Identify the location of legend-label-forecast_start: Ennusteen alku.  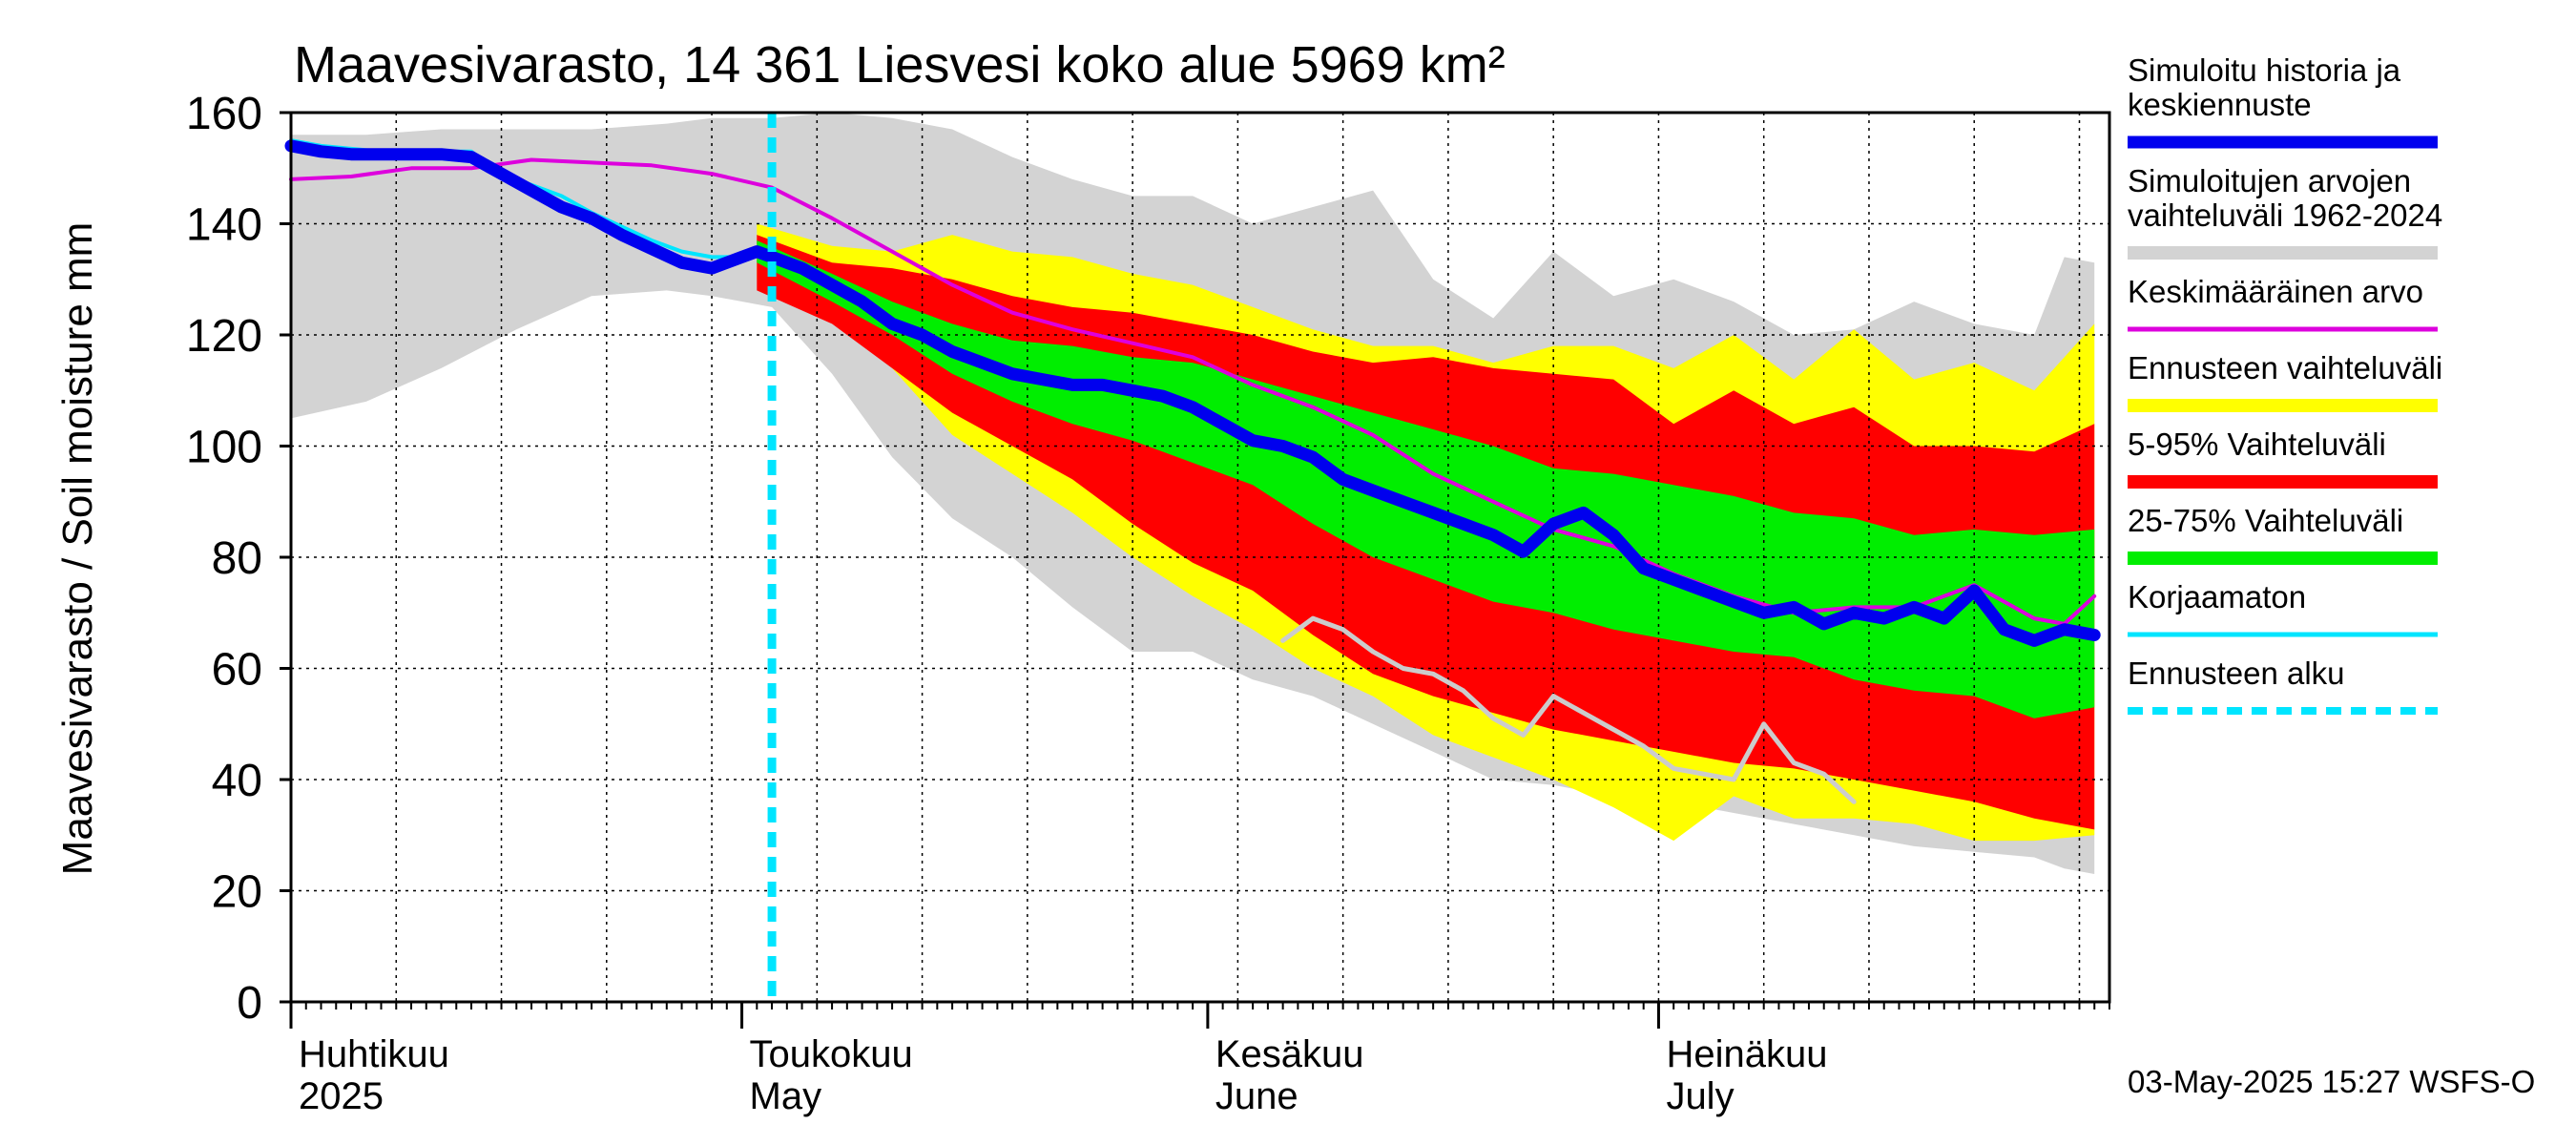
(2236, 674).